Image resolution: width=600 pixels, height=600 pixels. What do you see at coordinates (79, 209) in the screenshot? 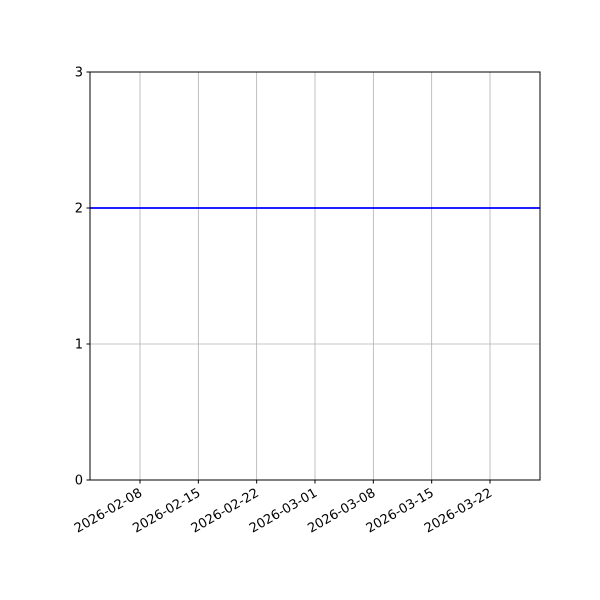
I see `y-tick-label: 2` at bounding box center [79, 209].